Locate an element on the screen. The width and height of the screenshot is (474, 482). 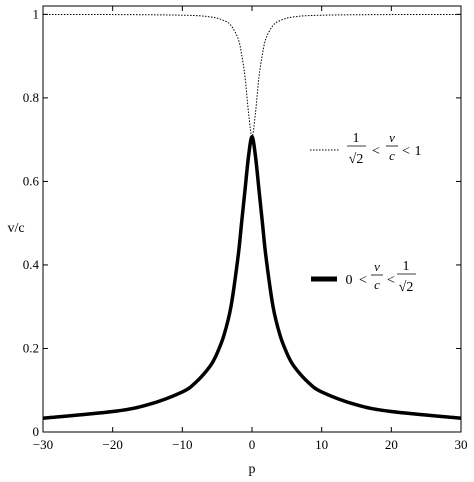
x-tick-label: 10 is located at coordinates (321, 444).